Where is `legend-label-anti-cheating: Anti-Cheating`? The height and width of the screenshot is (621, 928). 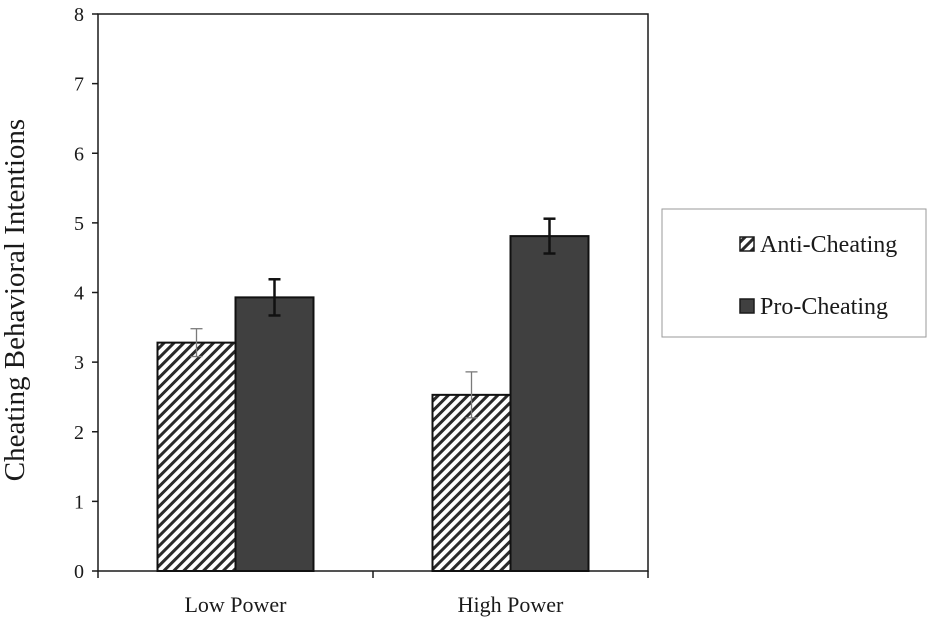
legend-label-anti-cheating: Anti-Cheating is located at coordinates (828, 245).